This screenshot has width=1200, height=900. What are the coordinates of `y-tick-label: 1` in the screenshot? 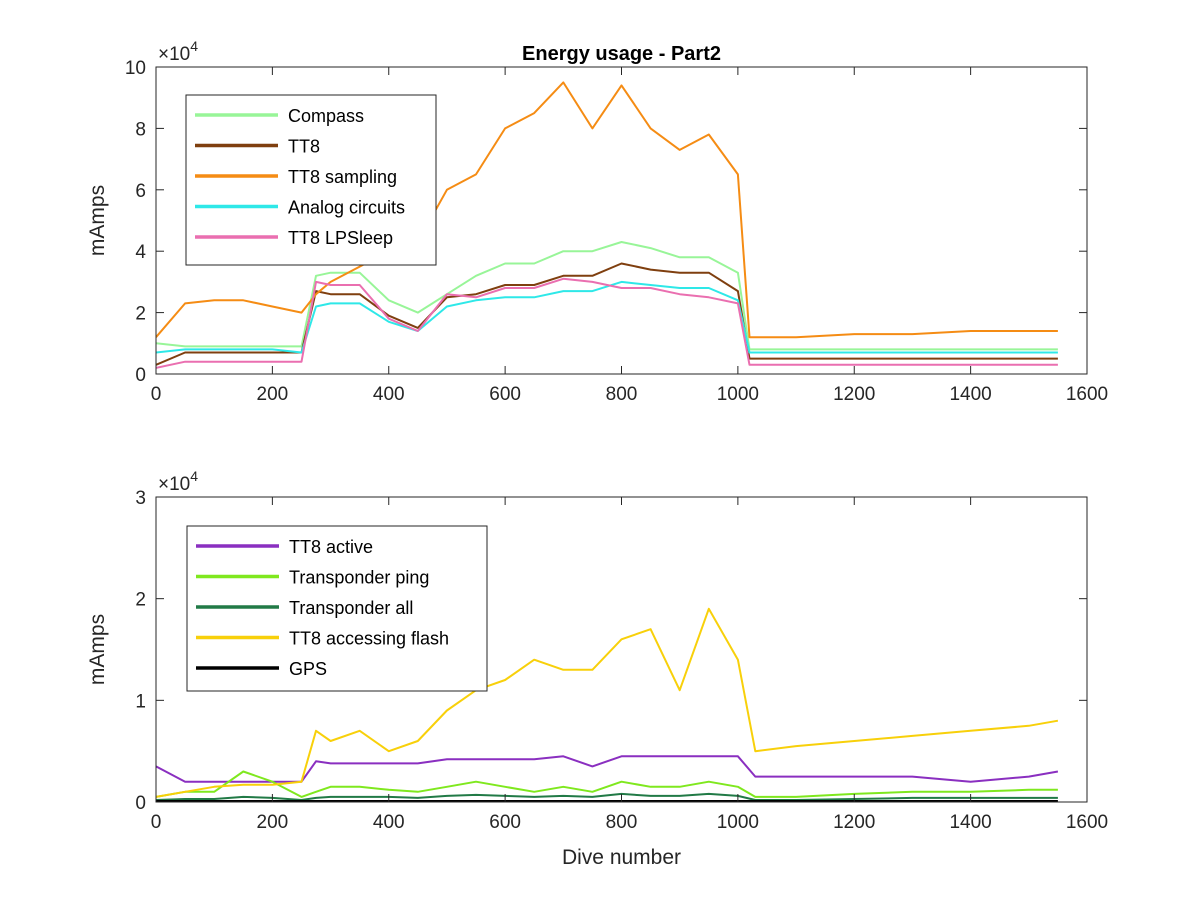 It's located at (140, 701).